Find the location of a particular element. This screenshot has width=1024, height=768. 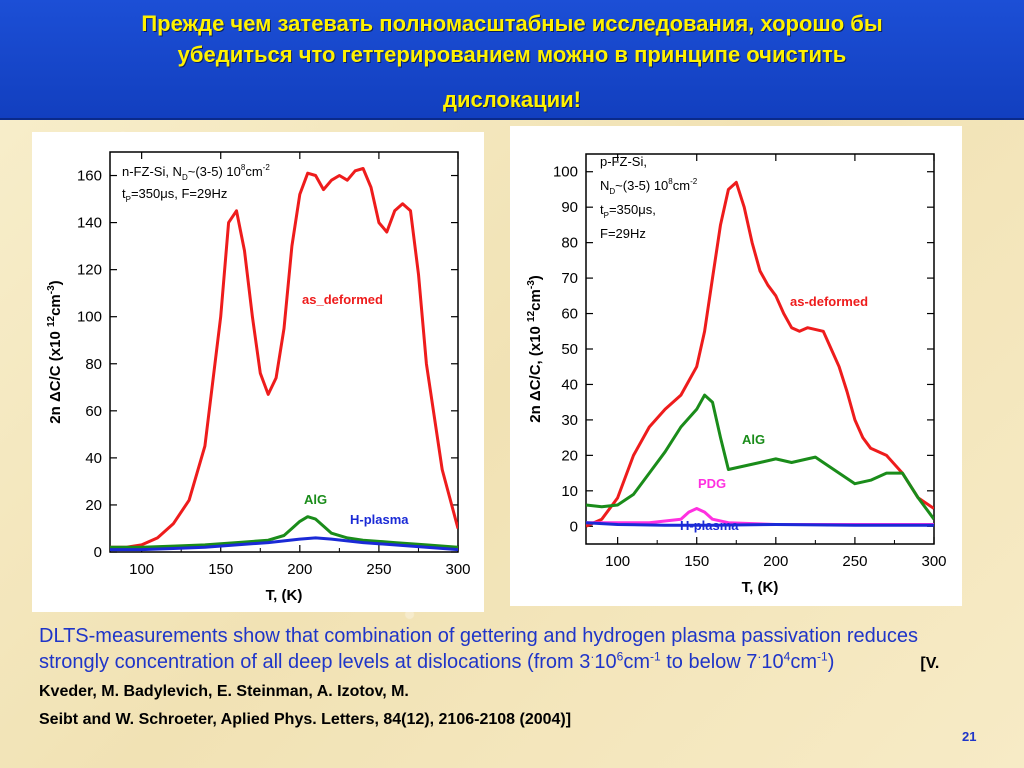

y-tick-label: 90 is located at coordinates (569, 207).